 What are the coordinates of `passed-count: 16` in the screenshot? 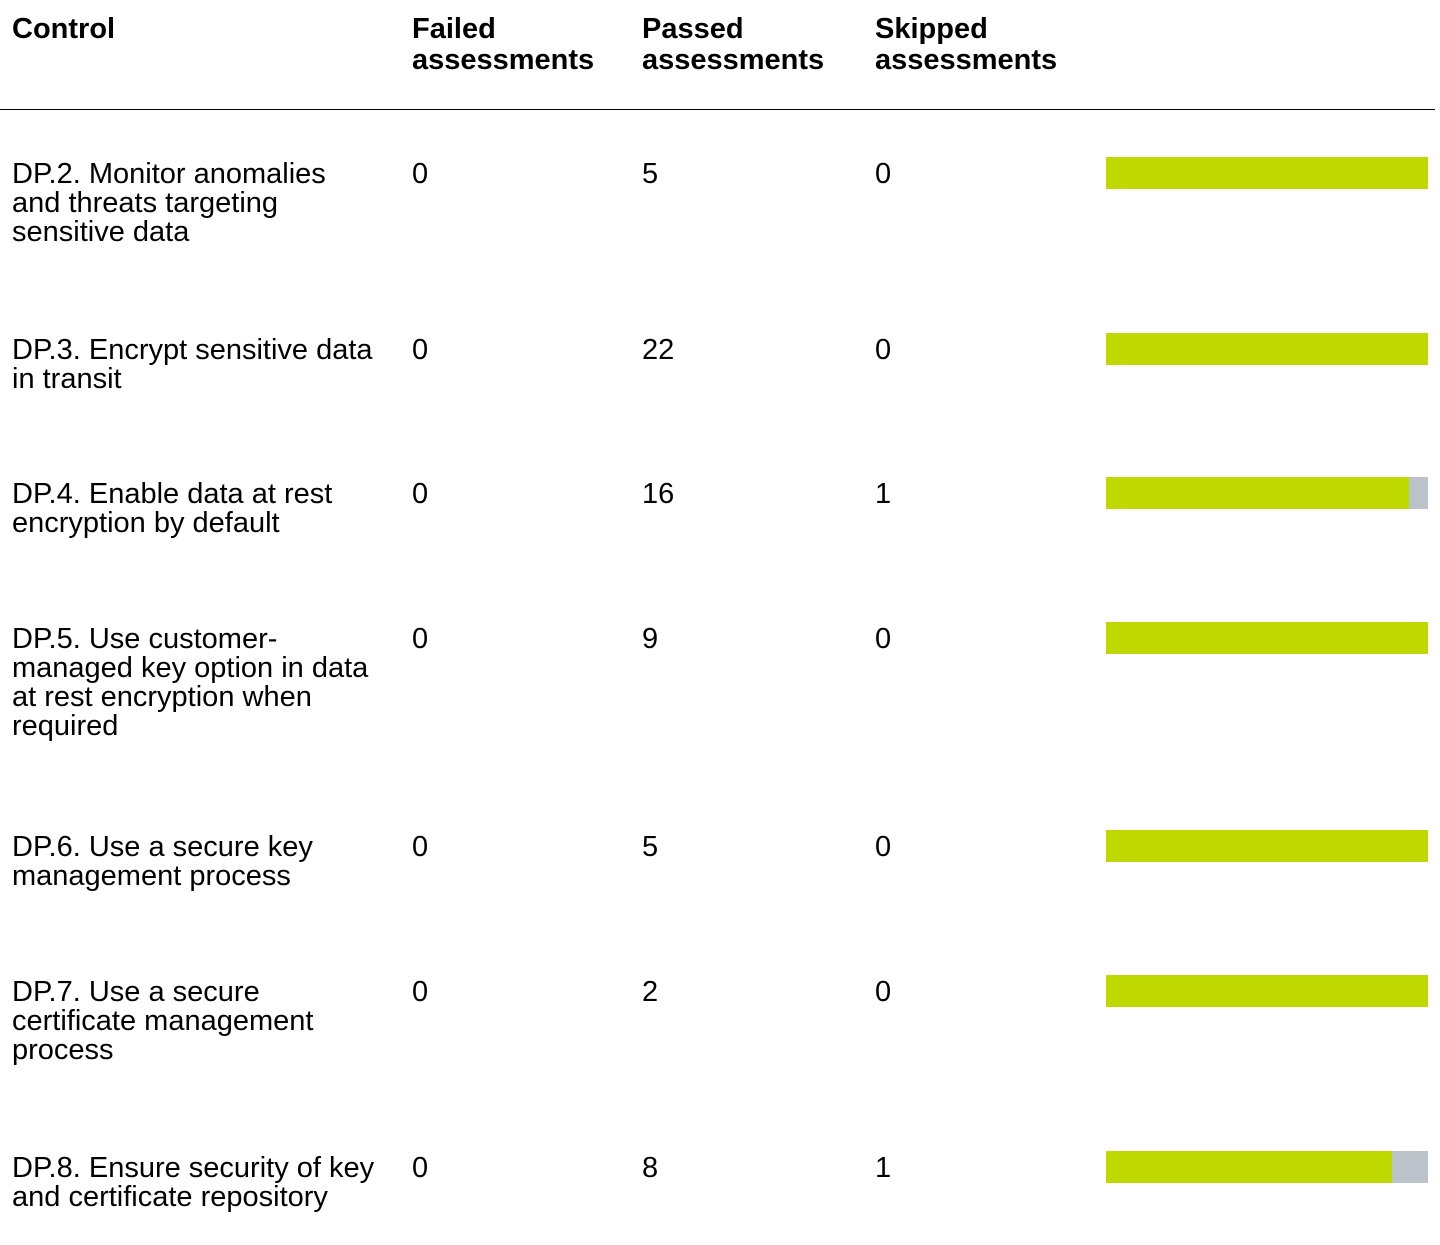 It's located at (658, 494).